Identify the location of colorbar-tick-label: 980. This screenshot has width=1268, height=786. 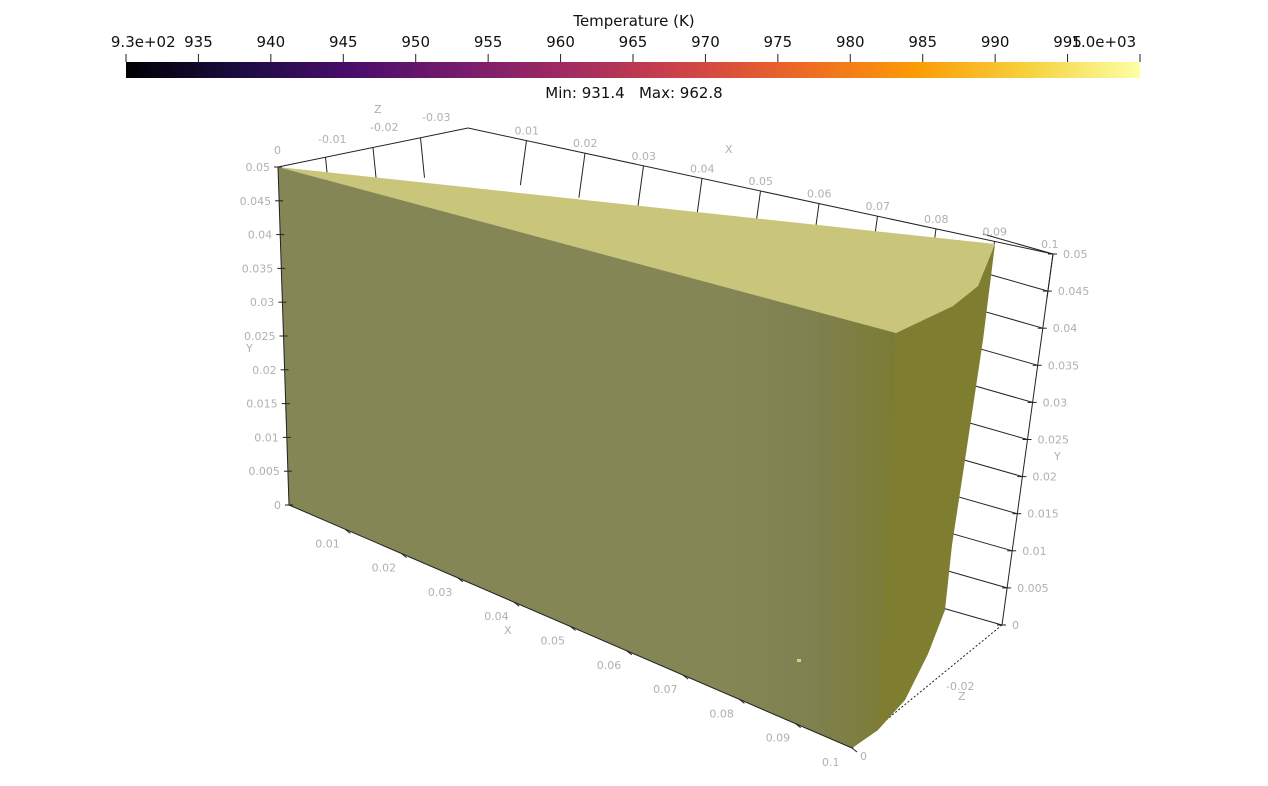
(850, 42).